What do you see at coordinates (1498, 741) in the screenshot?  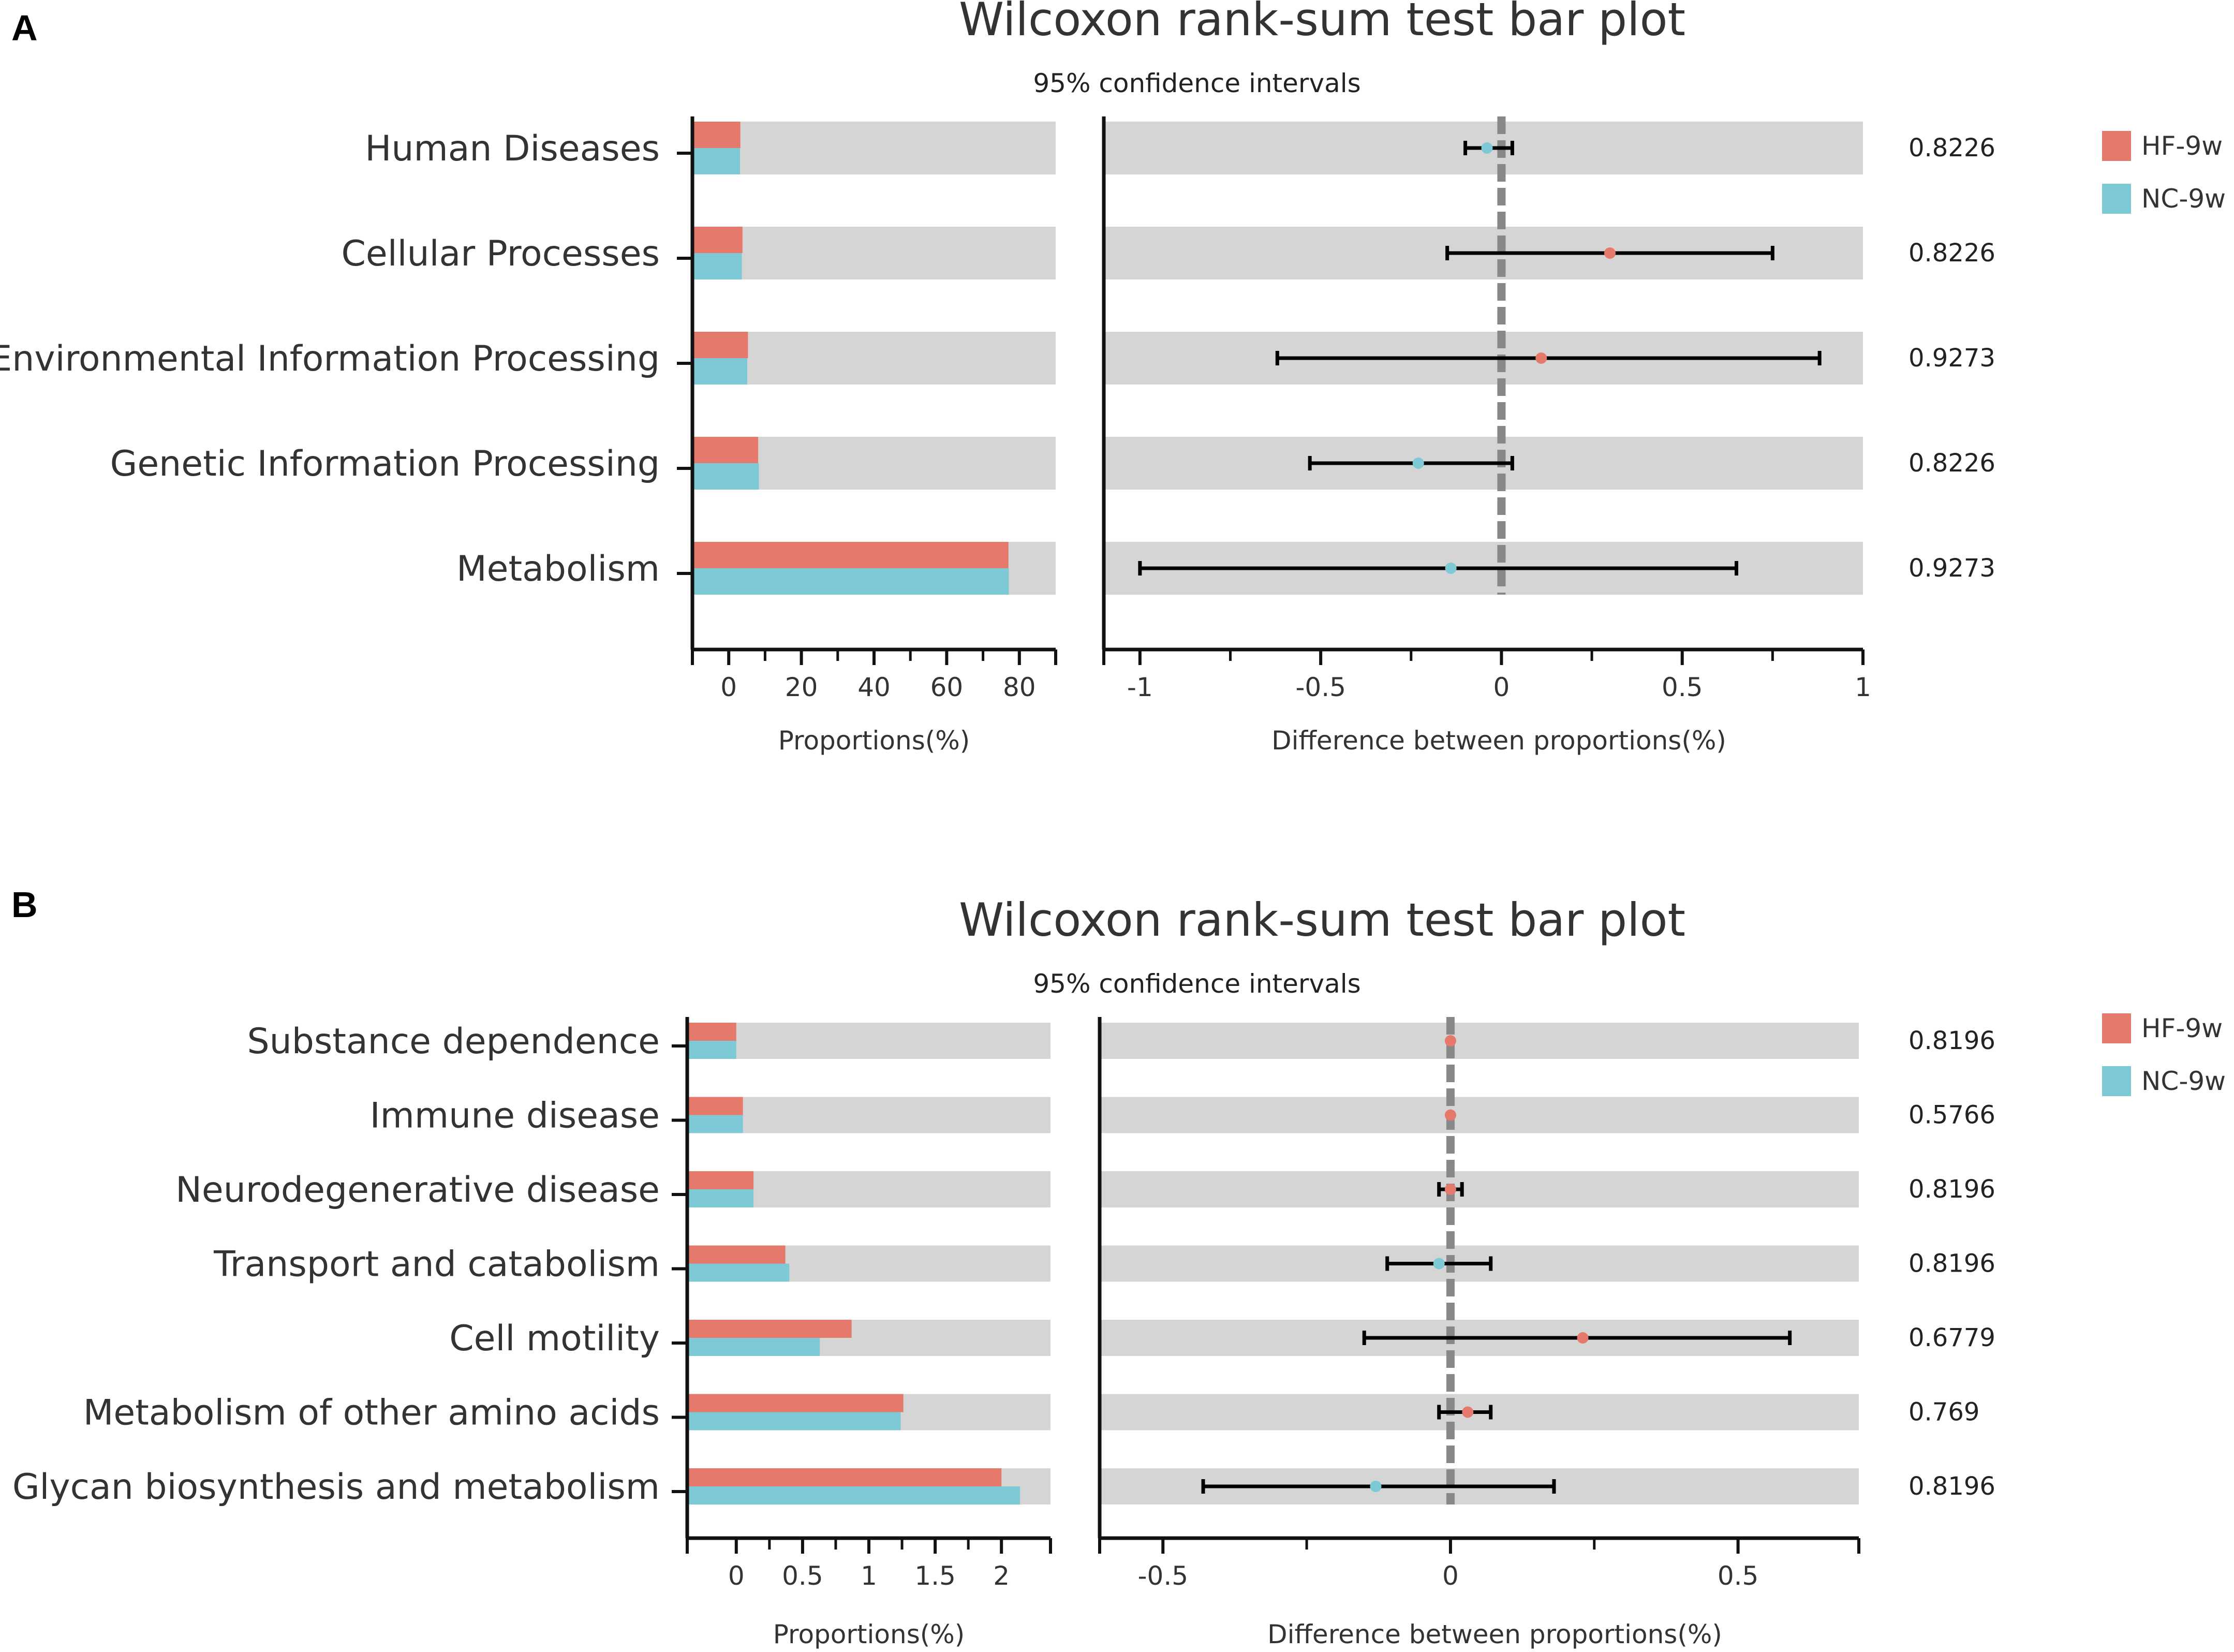 I see `right-x-axis-title: Difference between proportions(%)` at bounding box center [1498, 741].